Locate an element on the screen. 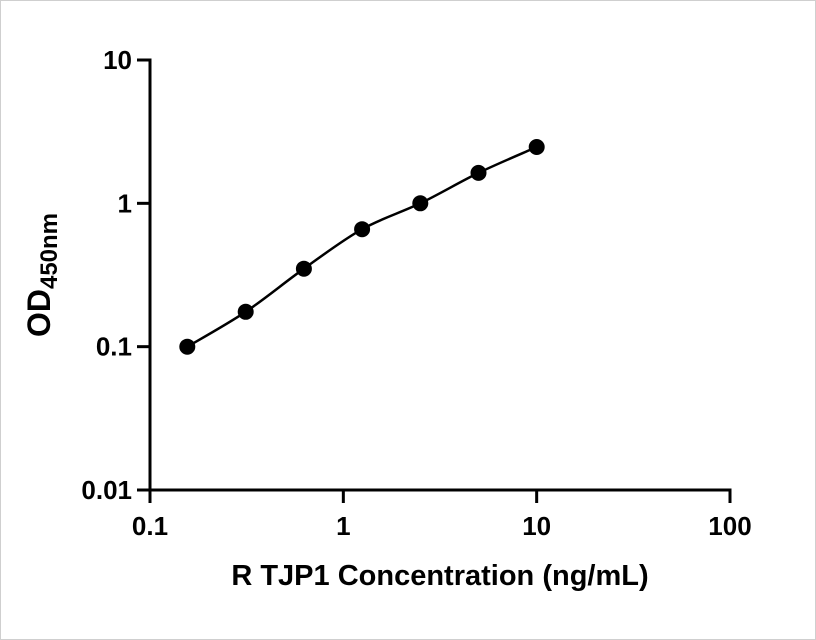 The image size is (816, 640). x-tick-label: 1 is located at coordinates (343, 526).